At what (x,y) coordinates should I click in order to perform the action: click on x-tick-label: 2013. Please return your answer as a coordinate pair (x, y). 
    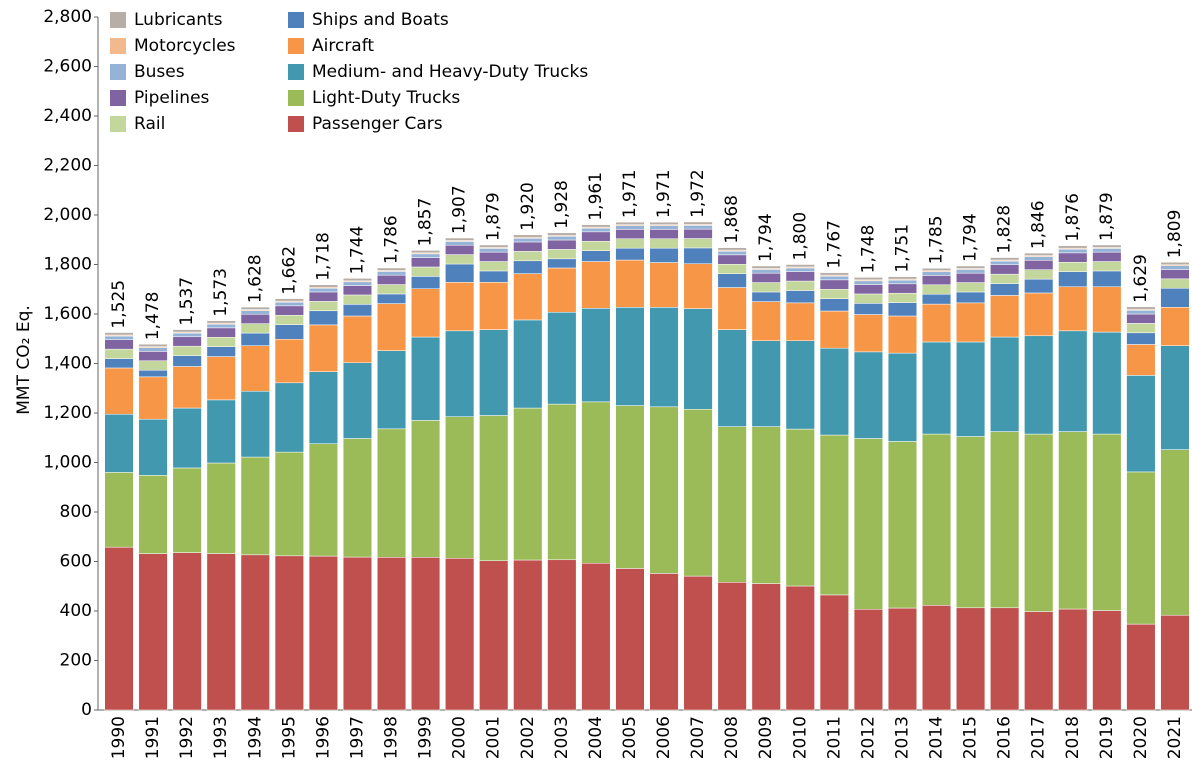
    Looking at the image, I should click on (902, 737).